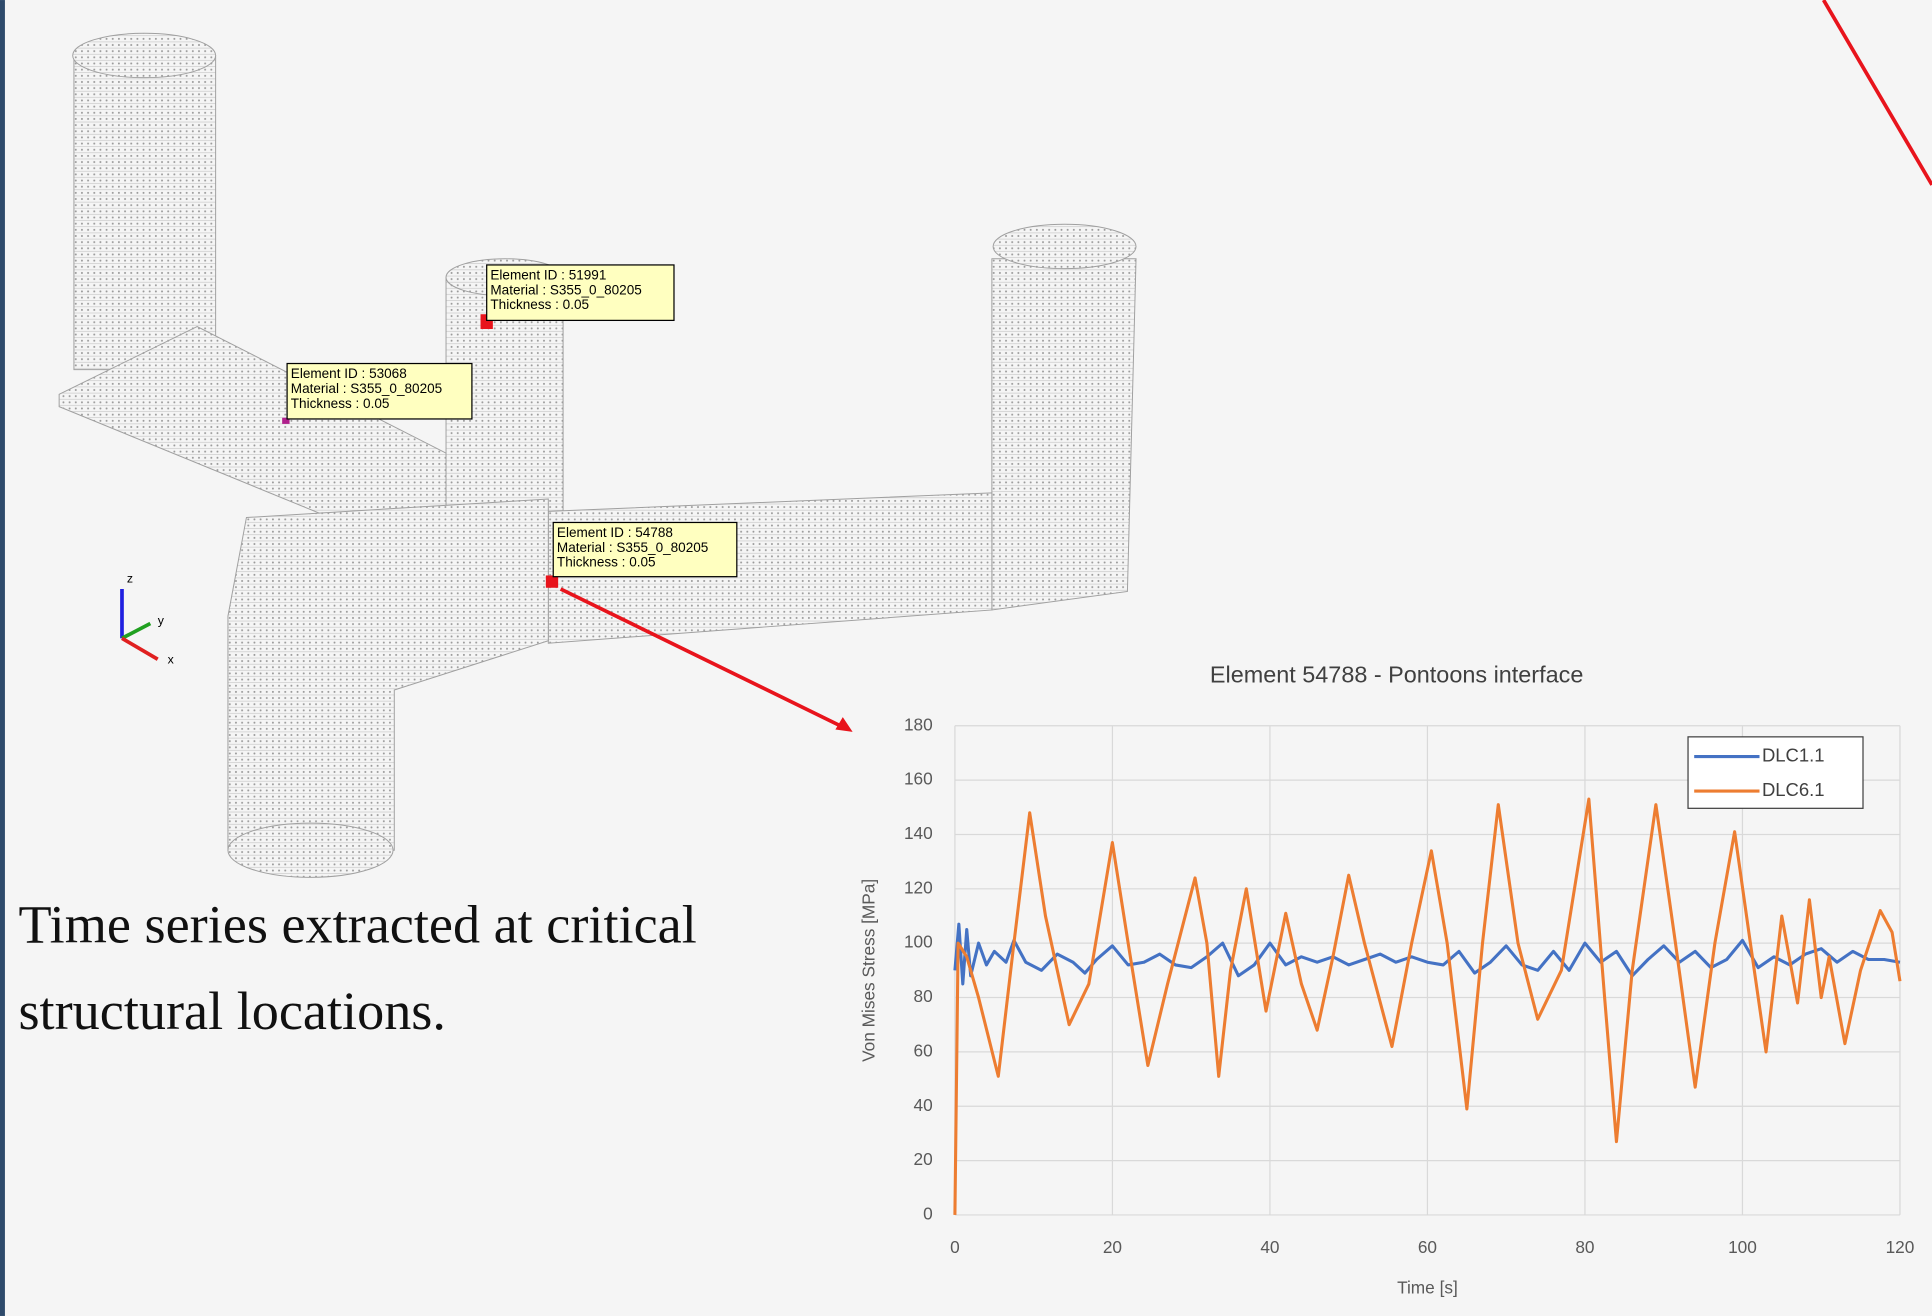 The height and width of the screenshot is (1316, 1932). What do you see at coordinates (1427, 1247) in the screenshot?
I see `x-tick-label: 60` at bounding box center [1427, 1247].